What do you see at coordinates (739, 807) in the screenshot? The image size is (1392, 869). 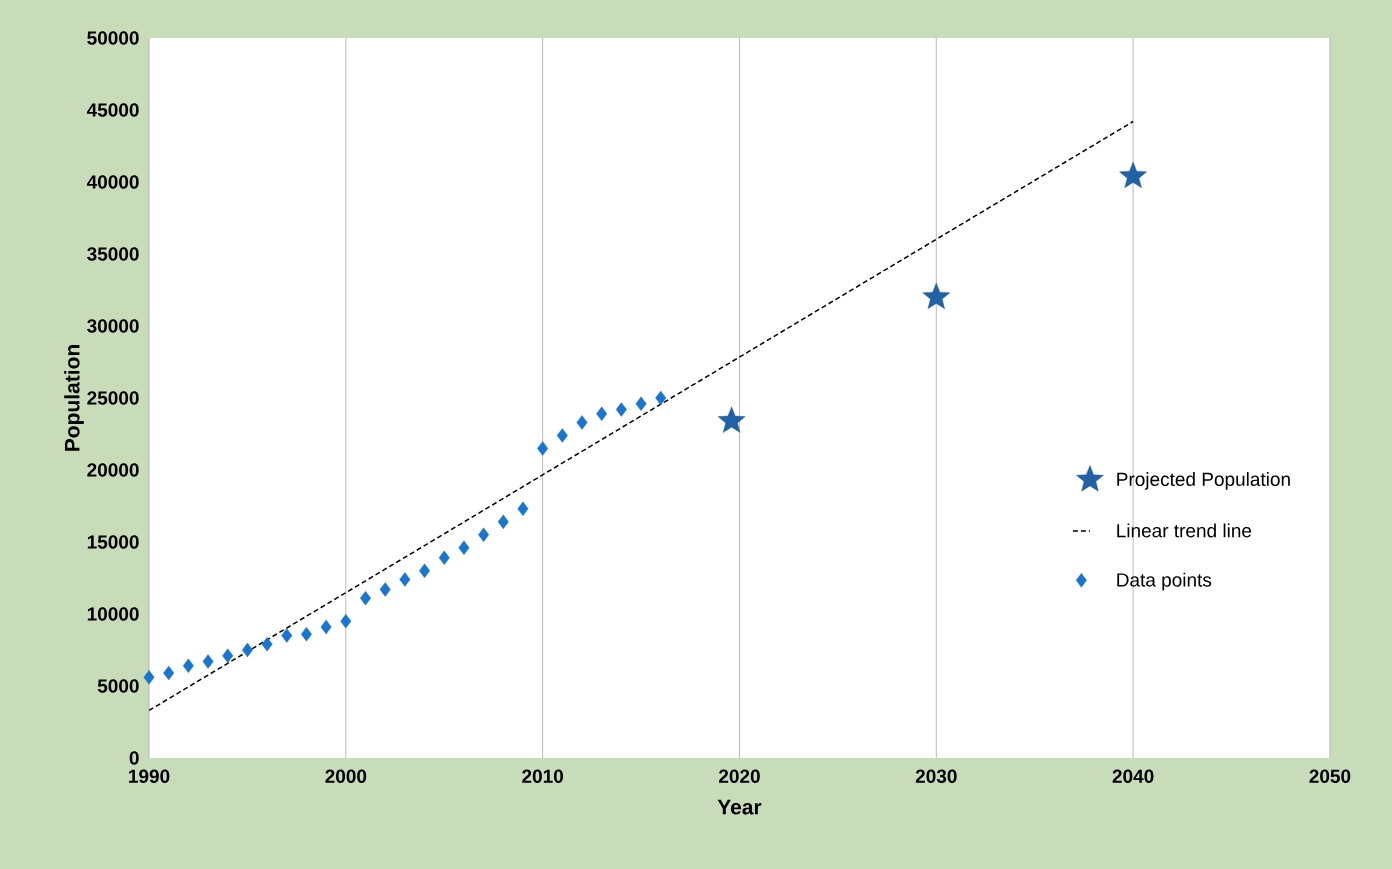 I see `x-axis-title: Year` at bounding box center [739, 807].